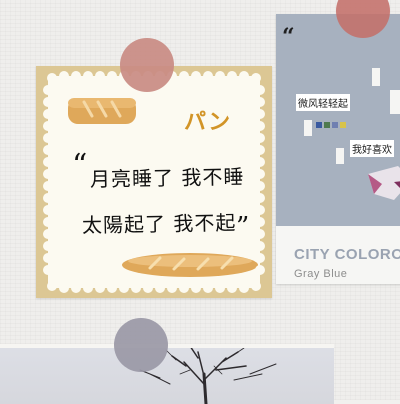 The height and width of the screenshot is (404, 400). I want to click on paper-fan-icon, so click(384, 183).